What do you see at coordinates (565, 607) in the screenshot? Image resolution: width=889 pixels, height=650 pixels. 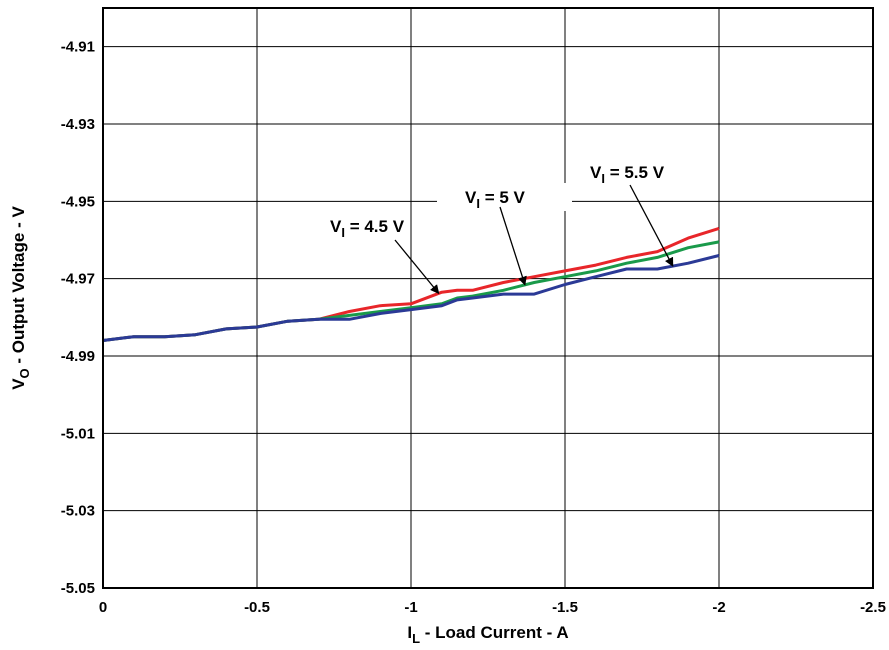 I see `x-tick-label: -1.5` at bounding box center [565, 607].